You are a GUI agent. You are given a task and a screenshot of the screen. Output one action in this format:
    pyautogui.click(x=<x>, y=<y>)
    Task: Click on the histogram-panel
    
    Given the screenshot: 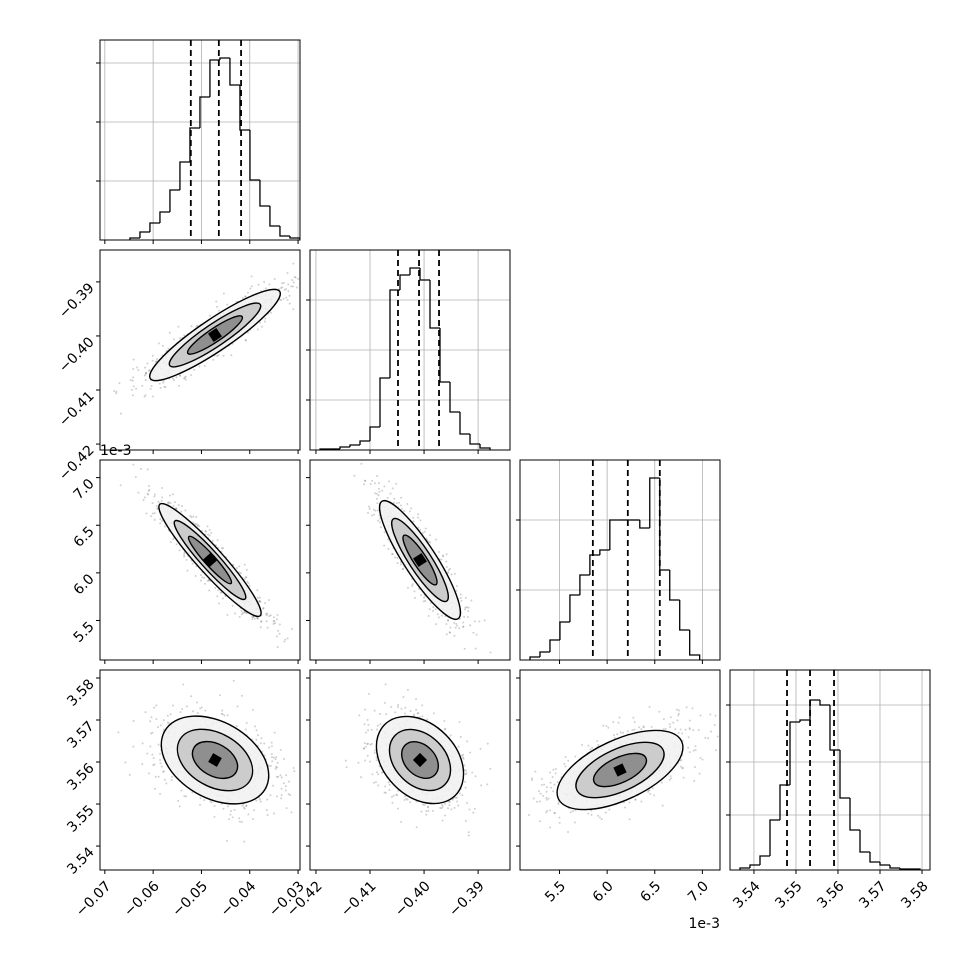 What is the action you would take?
    pyautogui.click(x=410, y=350)
    